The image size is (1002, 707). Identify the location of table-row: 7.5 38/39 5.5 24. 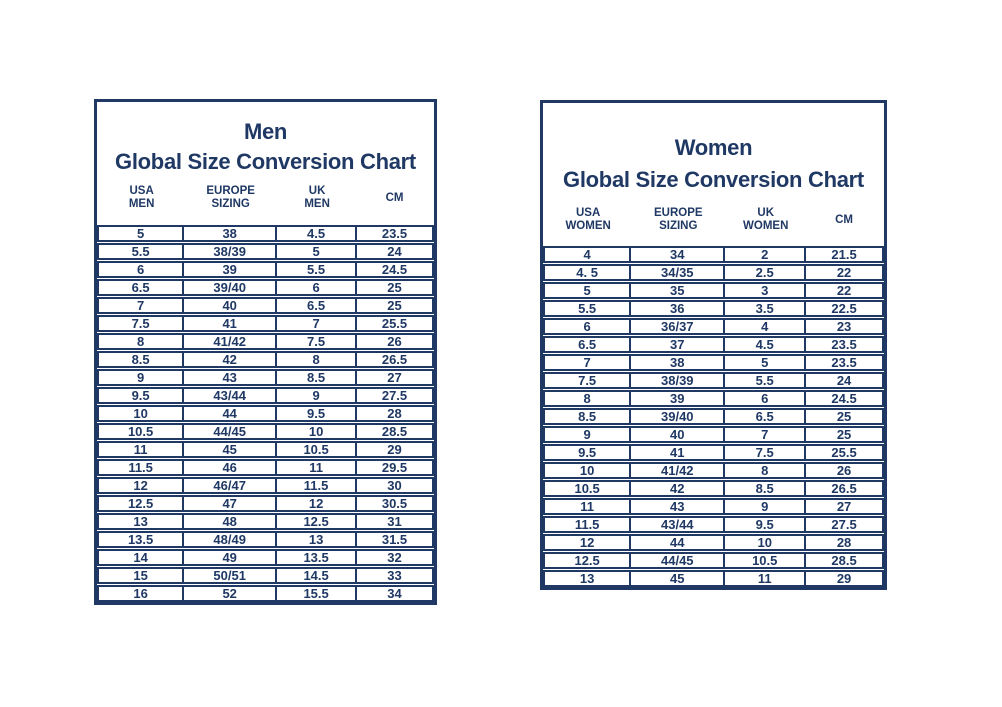
(713, 380).